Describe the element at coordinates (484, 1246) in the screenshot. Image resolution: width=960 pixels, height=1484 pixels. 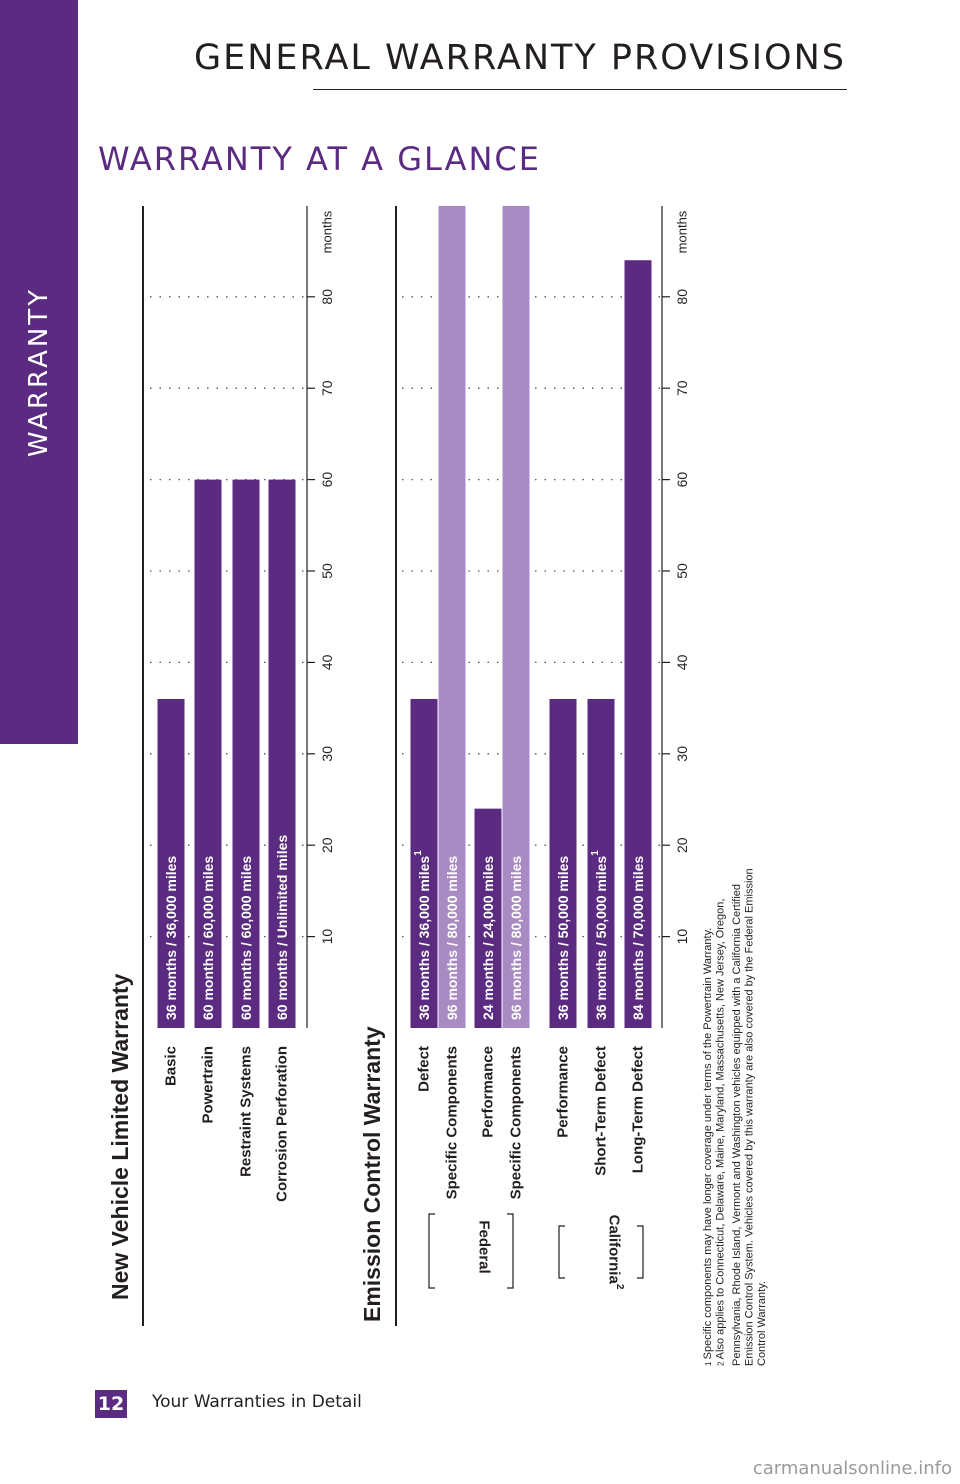
I see `group-label: Federal` at that location.